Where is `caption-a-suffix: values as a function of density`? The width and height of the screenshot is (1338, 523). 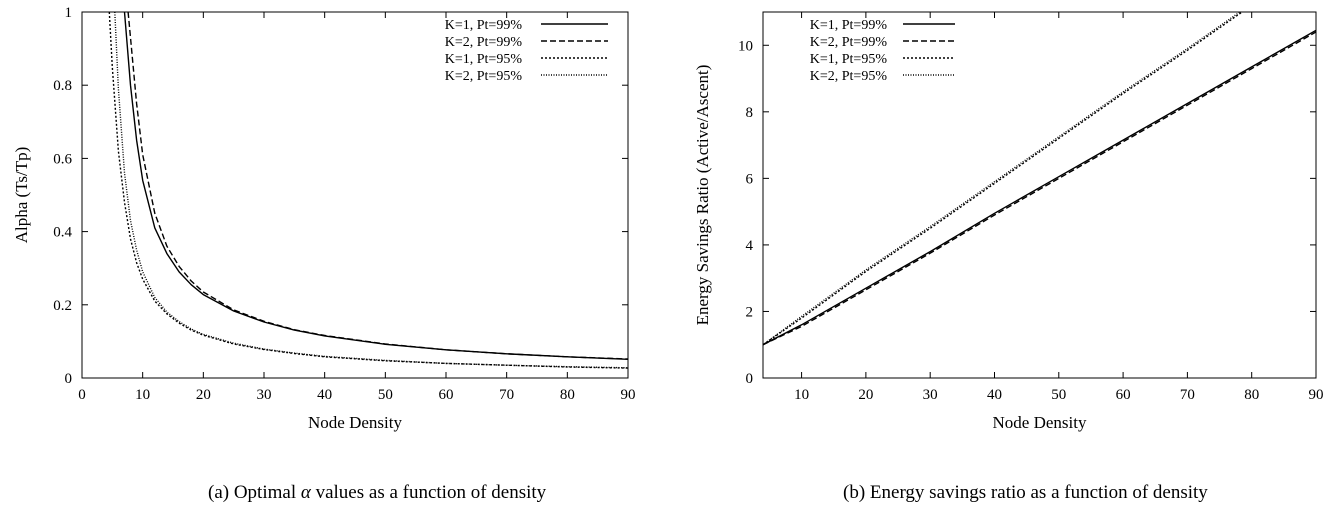
caption-a-suffix: values as a function of density is located at coordinates (428, 492).